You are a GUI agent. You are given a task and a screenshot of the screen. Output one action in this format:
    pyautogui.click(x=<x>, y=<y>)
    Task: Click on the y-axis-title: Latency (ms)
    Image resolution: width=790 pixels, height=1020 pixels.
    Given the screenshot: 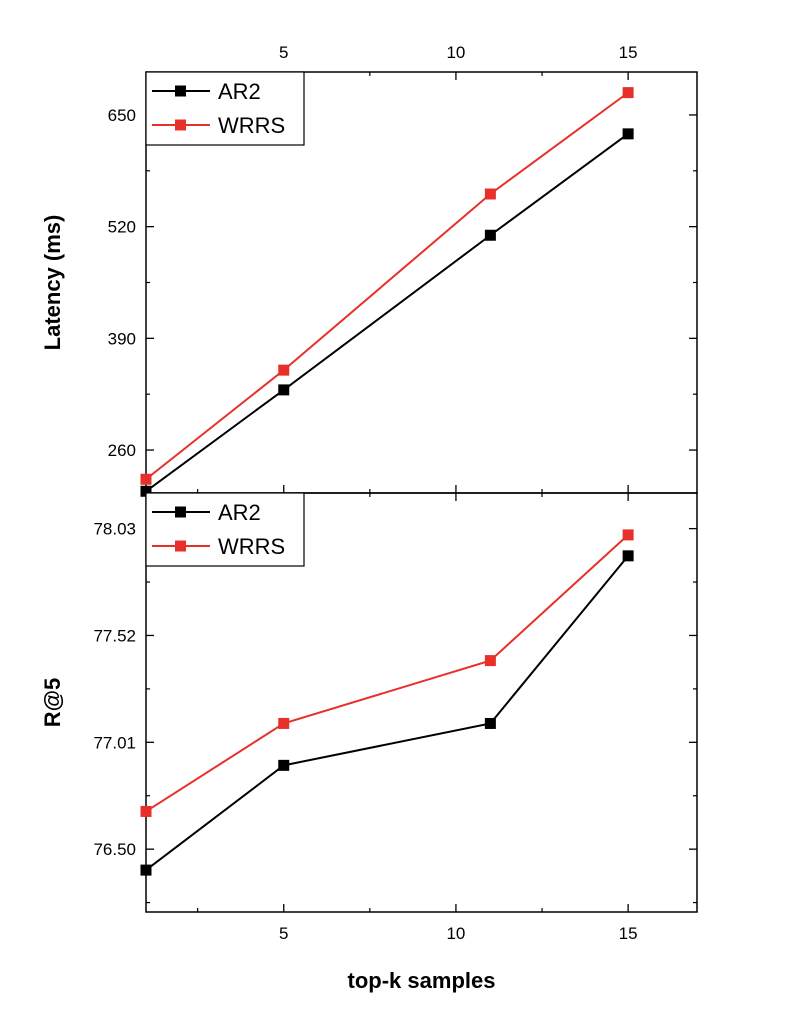 What is the action you would take?
    pyautogui.click(x=52, y=283)
    